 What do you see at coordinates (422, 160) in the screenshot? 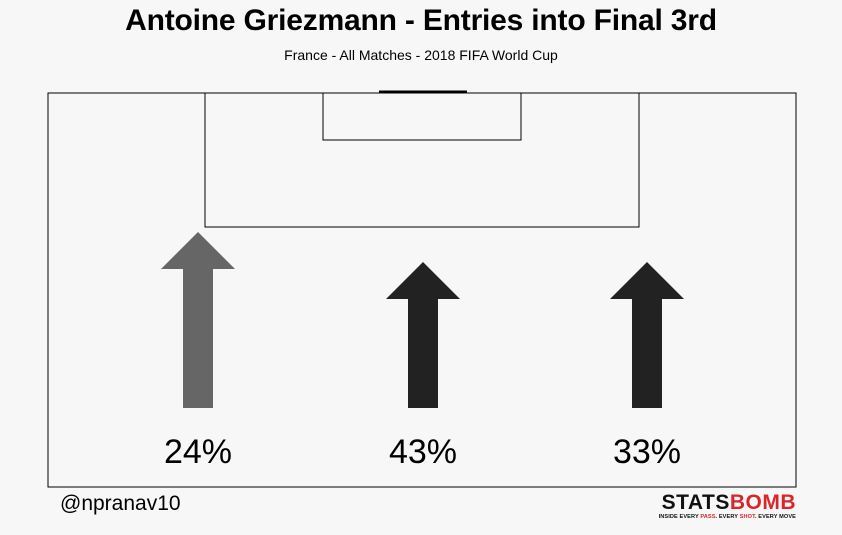
I see `penalty-area` at bounding box center [422, 160].